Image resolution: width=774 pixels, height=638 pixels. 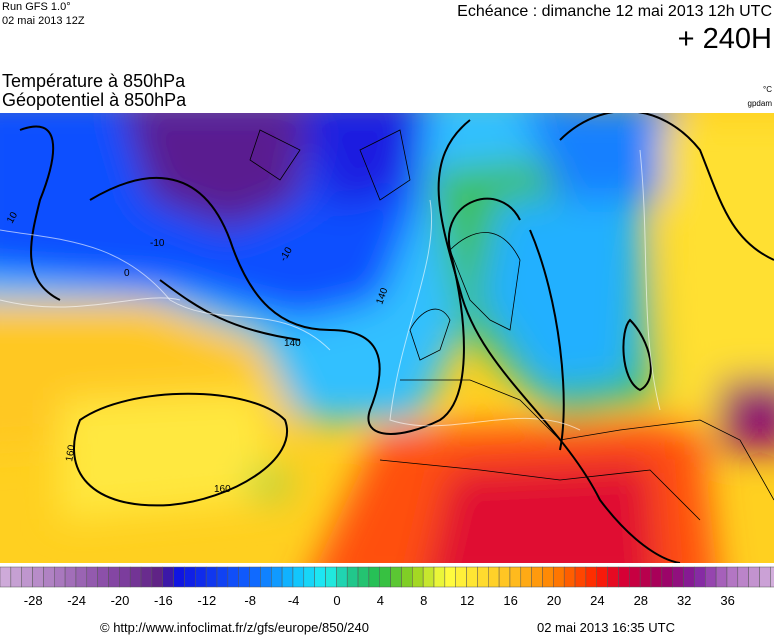 What do you see at coordinates (423, 600) in the screenshot?
I see `colorbar-tick-label: 8` at bounding box center [423, 600].